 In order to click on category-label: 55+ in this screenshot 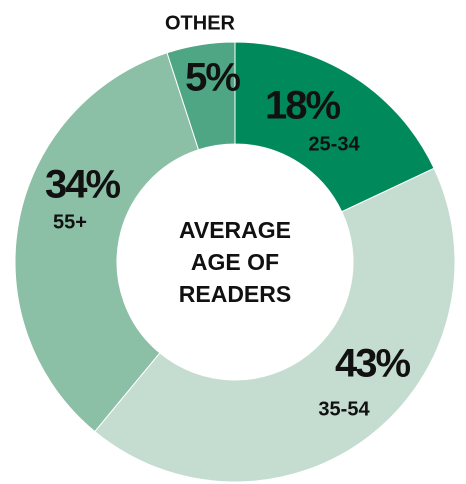, I will do `click(70, 222)`.